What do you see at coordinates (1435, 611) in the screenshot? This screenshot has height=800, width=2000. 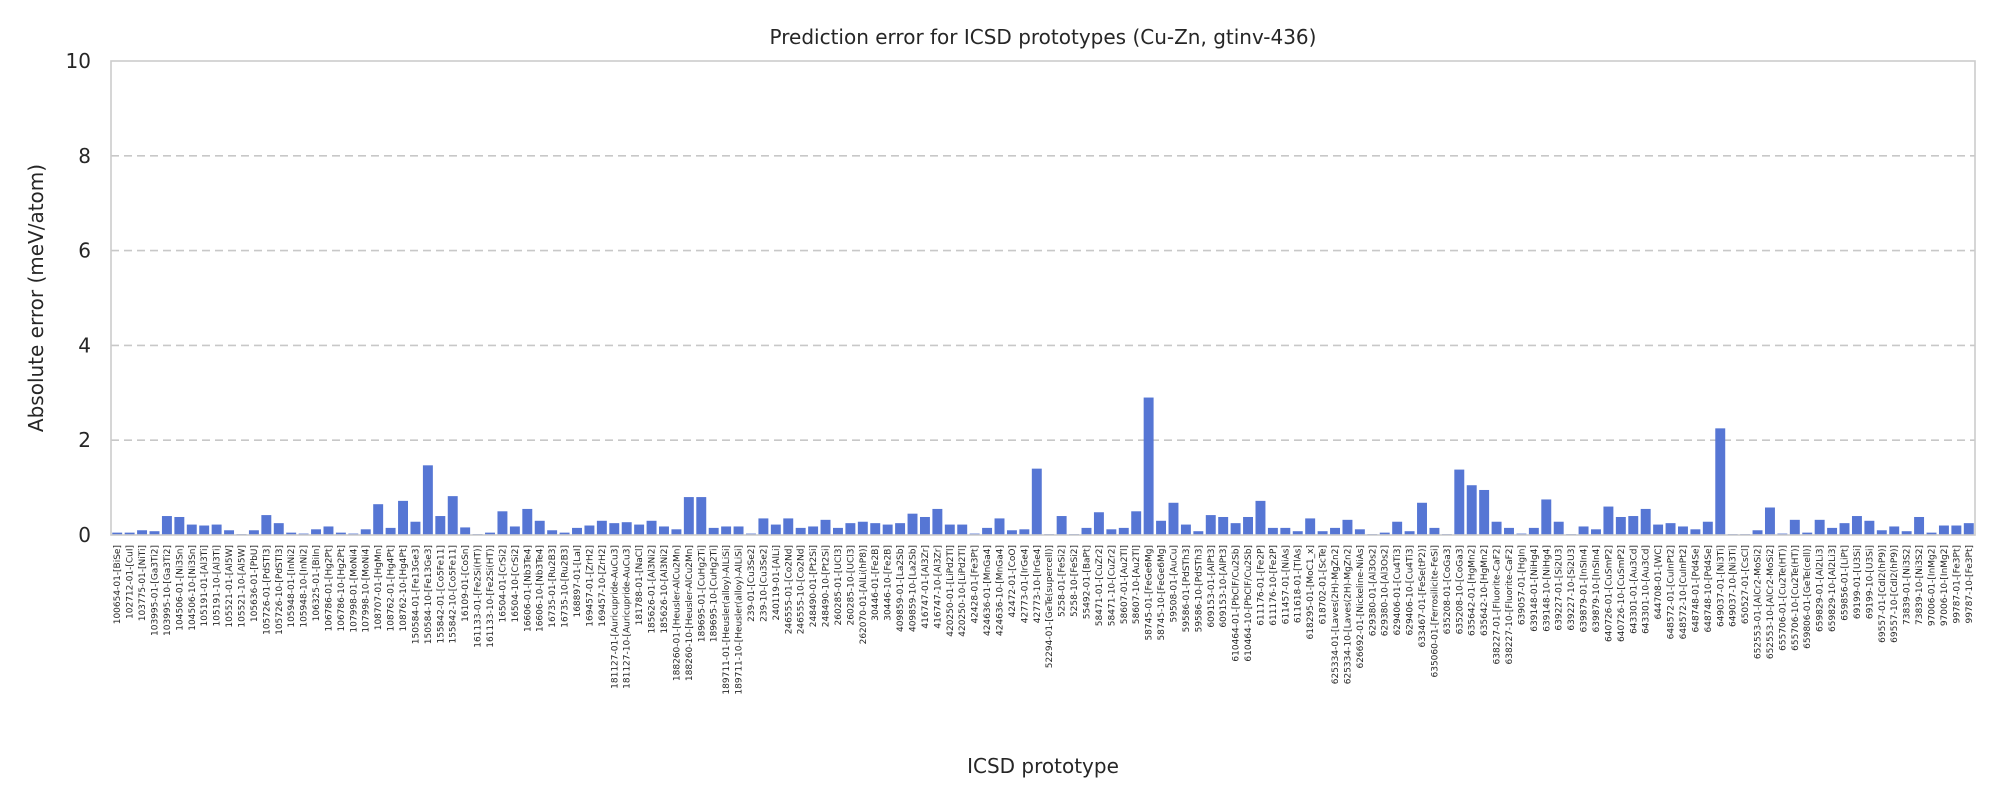 I see `x-tick-label: 635060-01-[Ferrosilicite-FeSi]` at bounding box center [1435, 611].